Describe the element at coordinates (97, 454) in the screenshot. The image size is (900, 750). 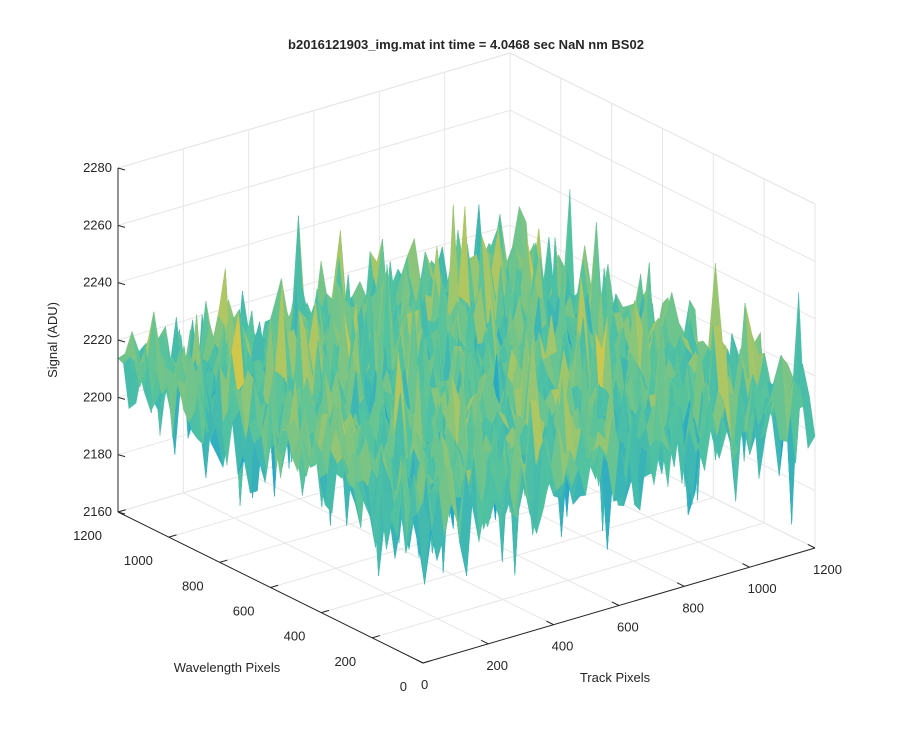
I see `z-tick-label: 2180` at that location.